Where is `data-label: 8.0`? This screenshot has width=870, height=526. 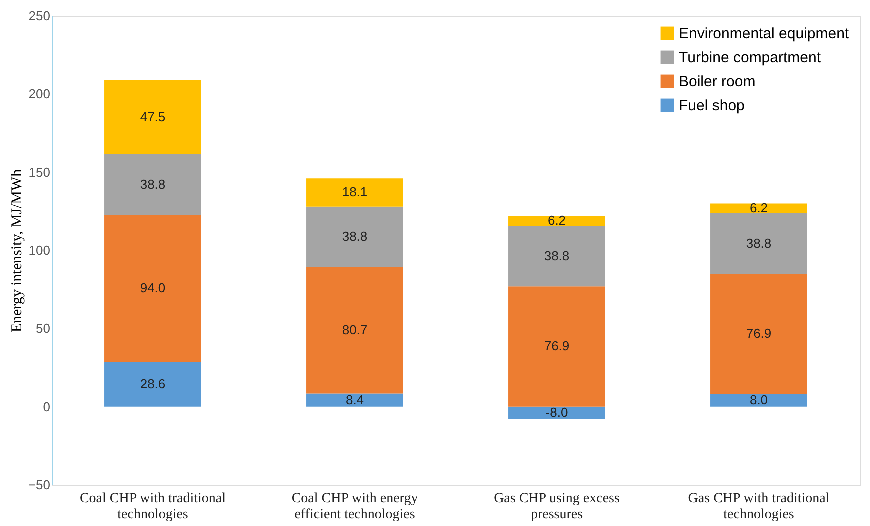
data-label: 8.0 is located at coordinates (759, 400).